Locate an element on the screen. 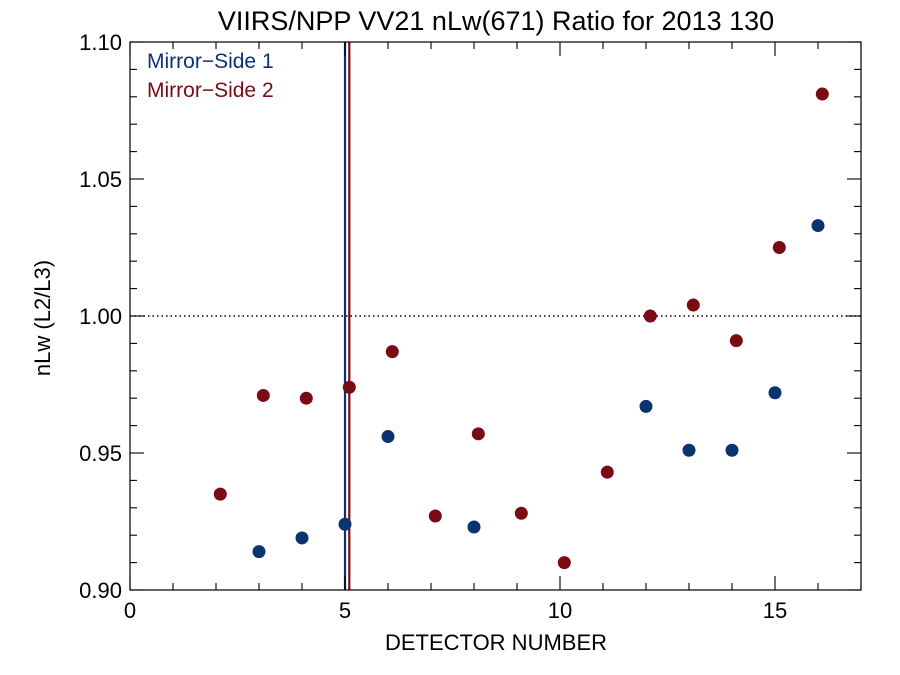 The width and height of the screenshot is (900, 675). x-tick-label: 10 is located at coordinates (560, 610).